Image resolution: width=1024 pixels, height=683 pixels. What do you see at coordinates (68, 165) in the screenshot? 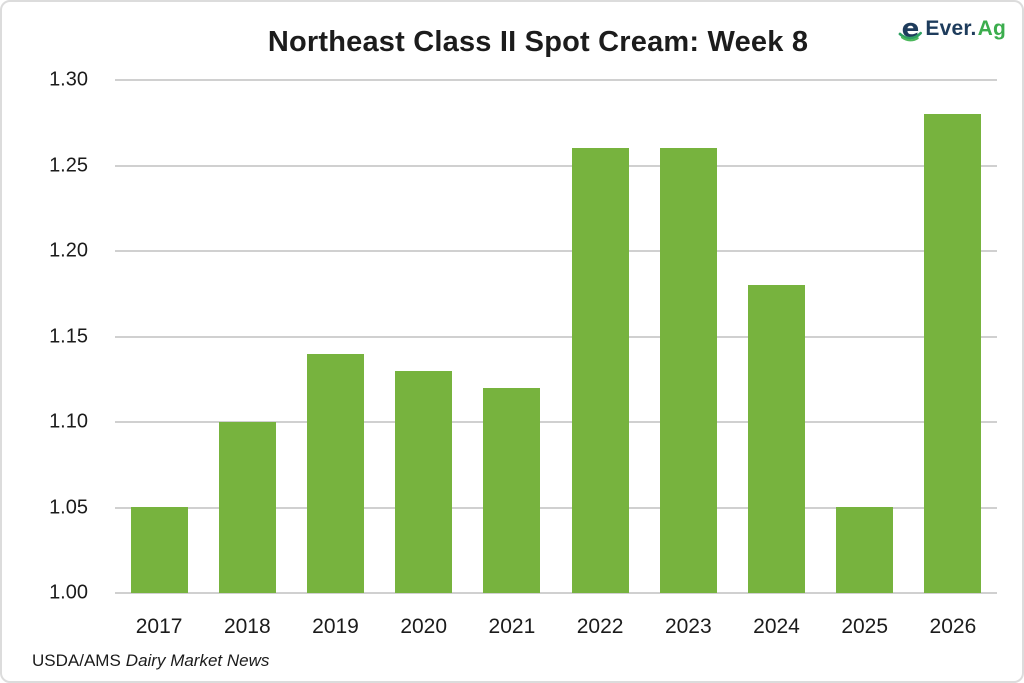
I see `y-tick-label-1.25: 1.25` at bounding box center [68, 165].